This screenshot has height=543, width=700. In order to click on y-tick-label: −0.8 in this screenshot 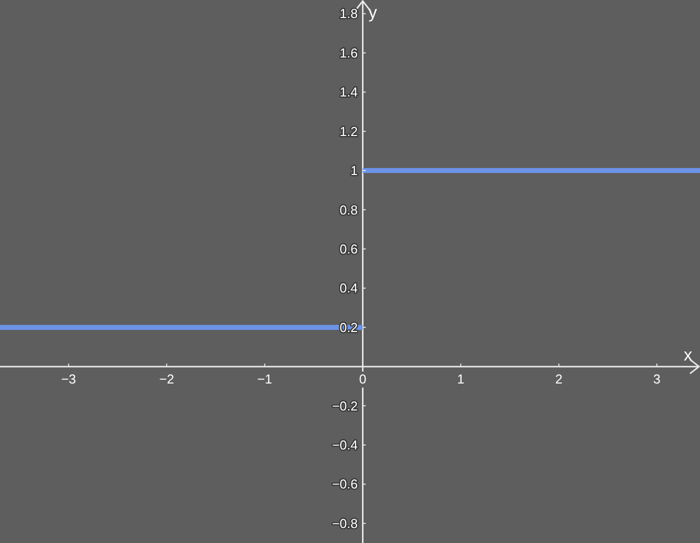, I will do `click(345, 523)`.